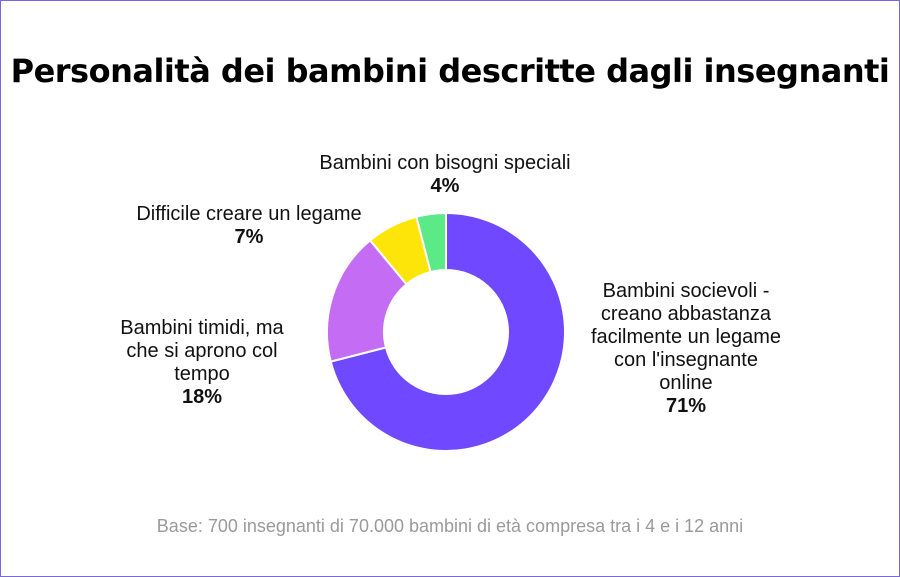 This screenshot has height=577, width=900. I want to click on slice-sociable, so click(447, 331).